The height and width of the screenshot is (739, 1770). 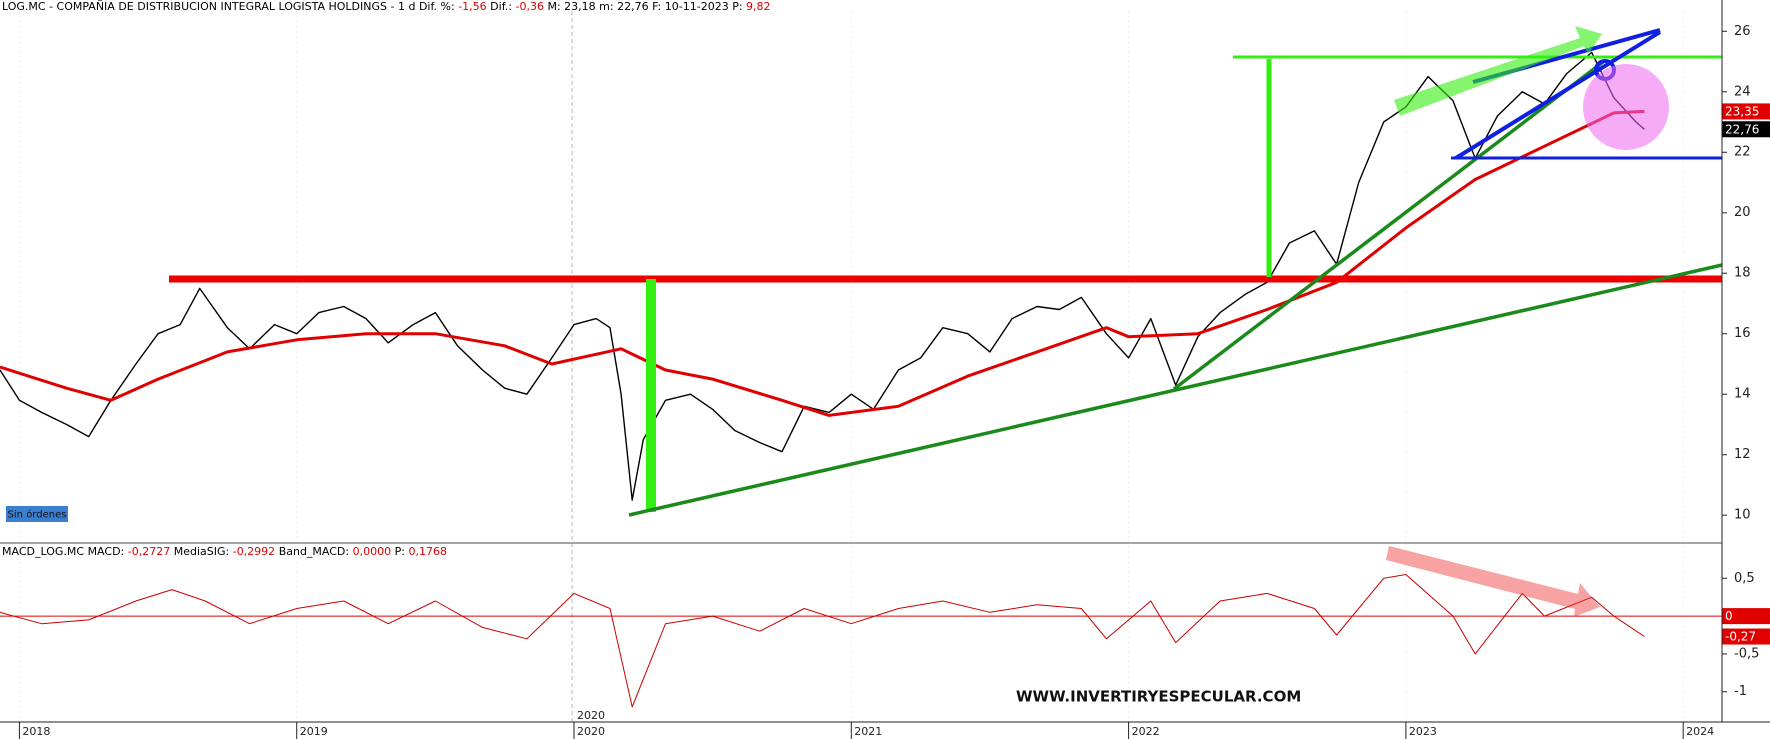 I want to click on badge-text: Sin órdenes, so click(x=37, y=515).